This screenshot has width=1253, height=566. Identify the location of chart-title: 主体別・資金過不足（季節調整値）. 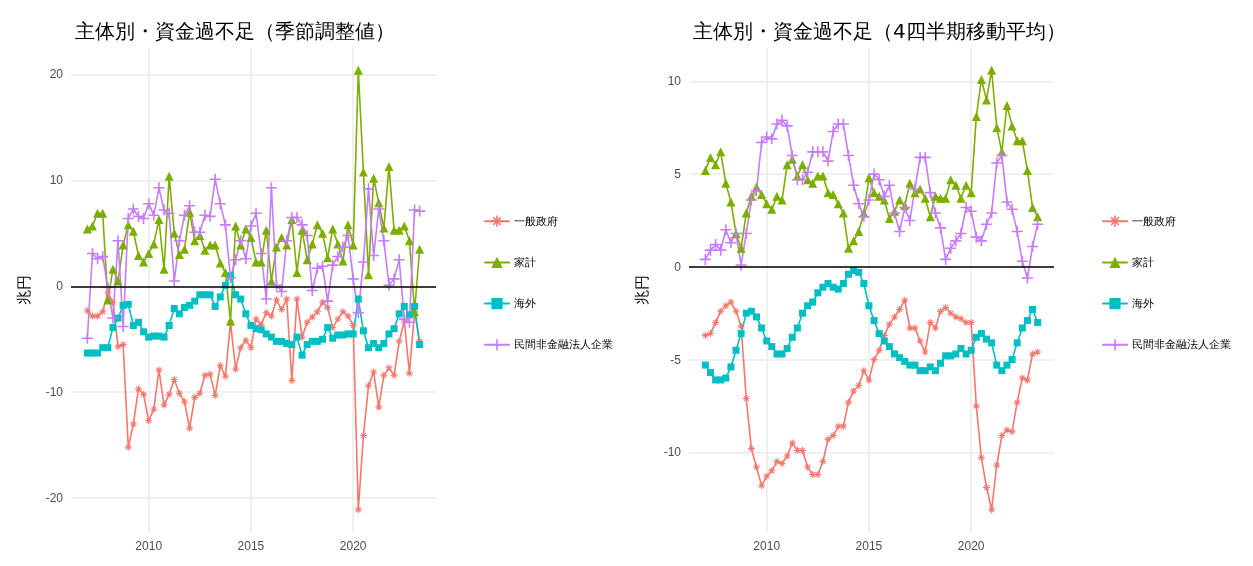
(235, 31).